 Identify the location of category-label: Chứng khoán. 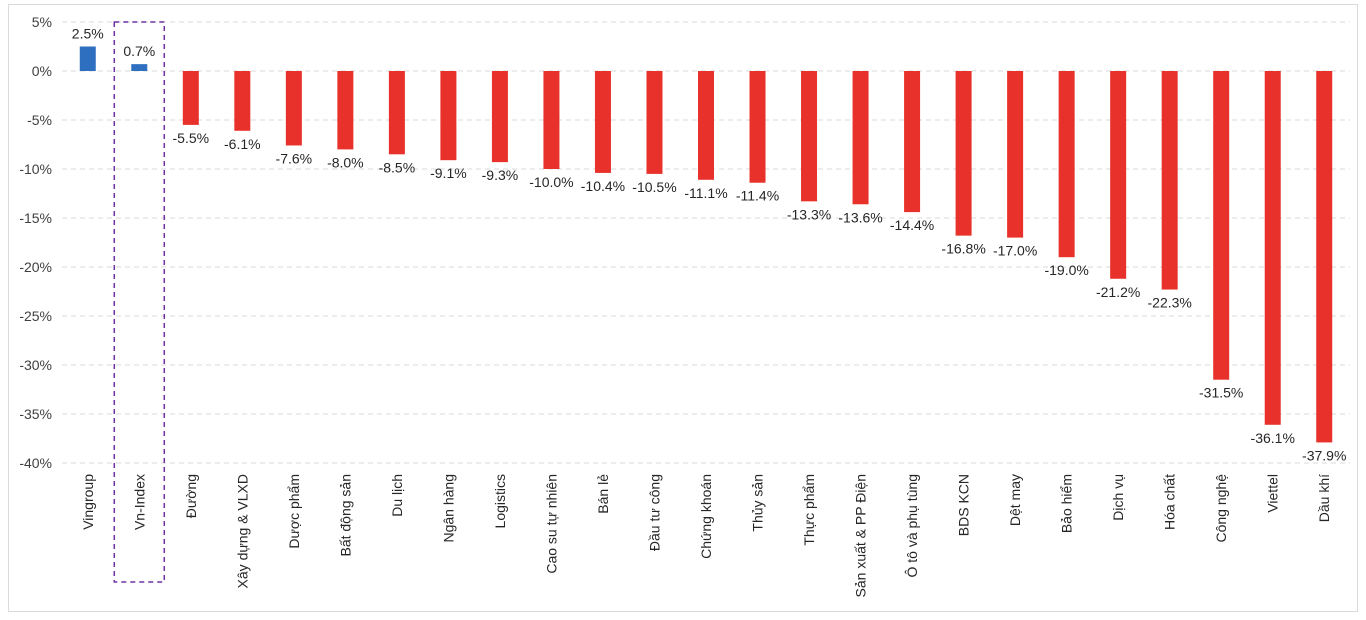
(706, 516).